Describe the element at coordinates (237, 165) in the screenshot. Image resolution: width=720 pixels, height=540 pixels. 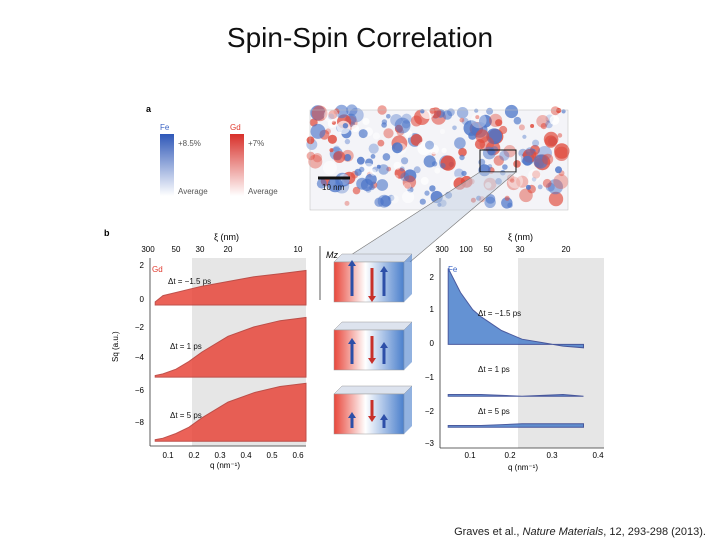
I see `gd-colorbar-gradient` at that location.